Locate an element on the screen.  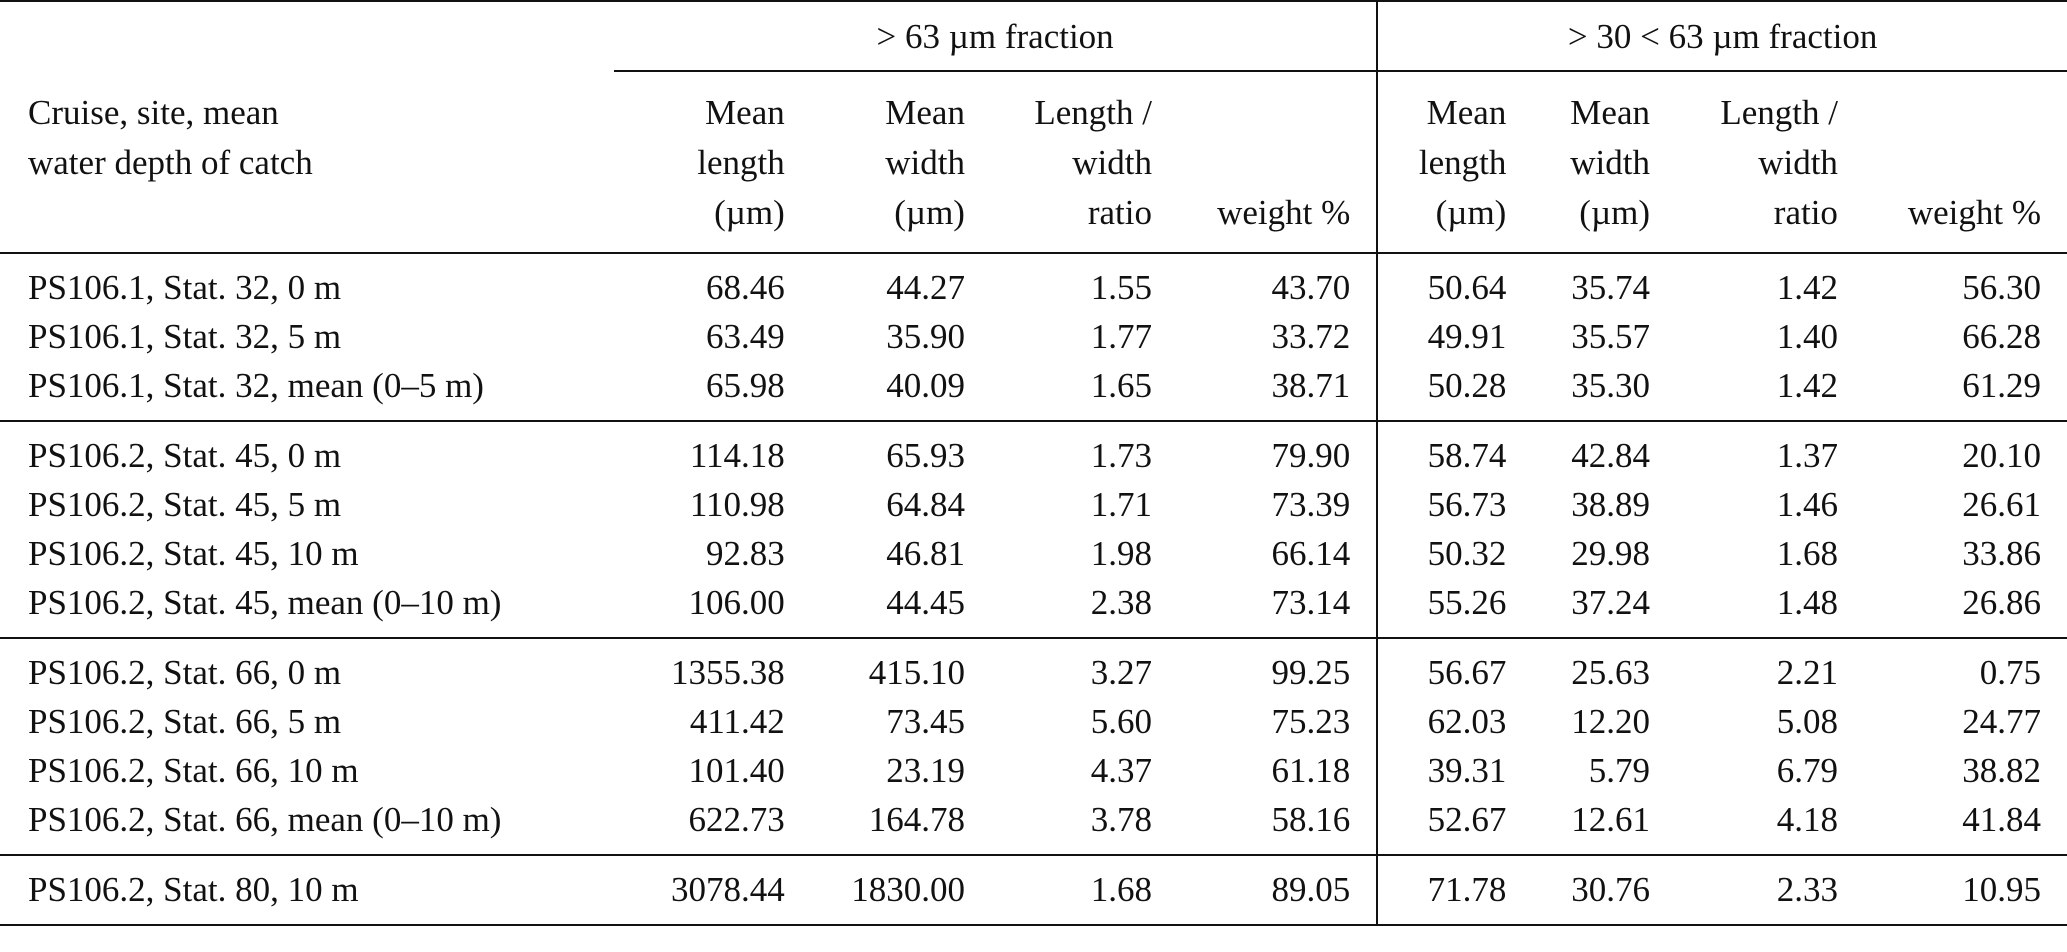
table-cell: 71.78 is located at coordinates (1443, 890).